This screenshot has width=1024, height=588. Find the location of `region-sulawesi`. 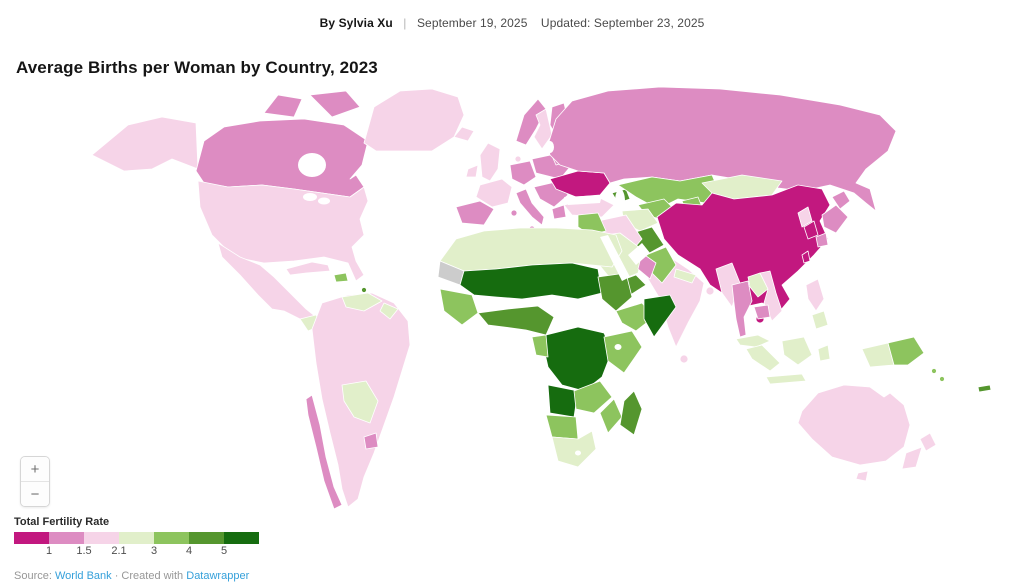

region-sulawesi is located at coordinates (824, 353).